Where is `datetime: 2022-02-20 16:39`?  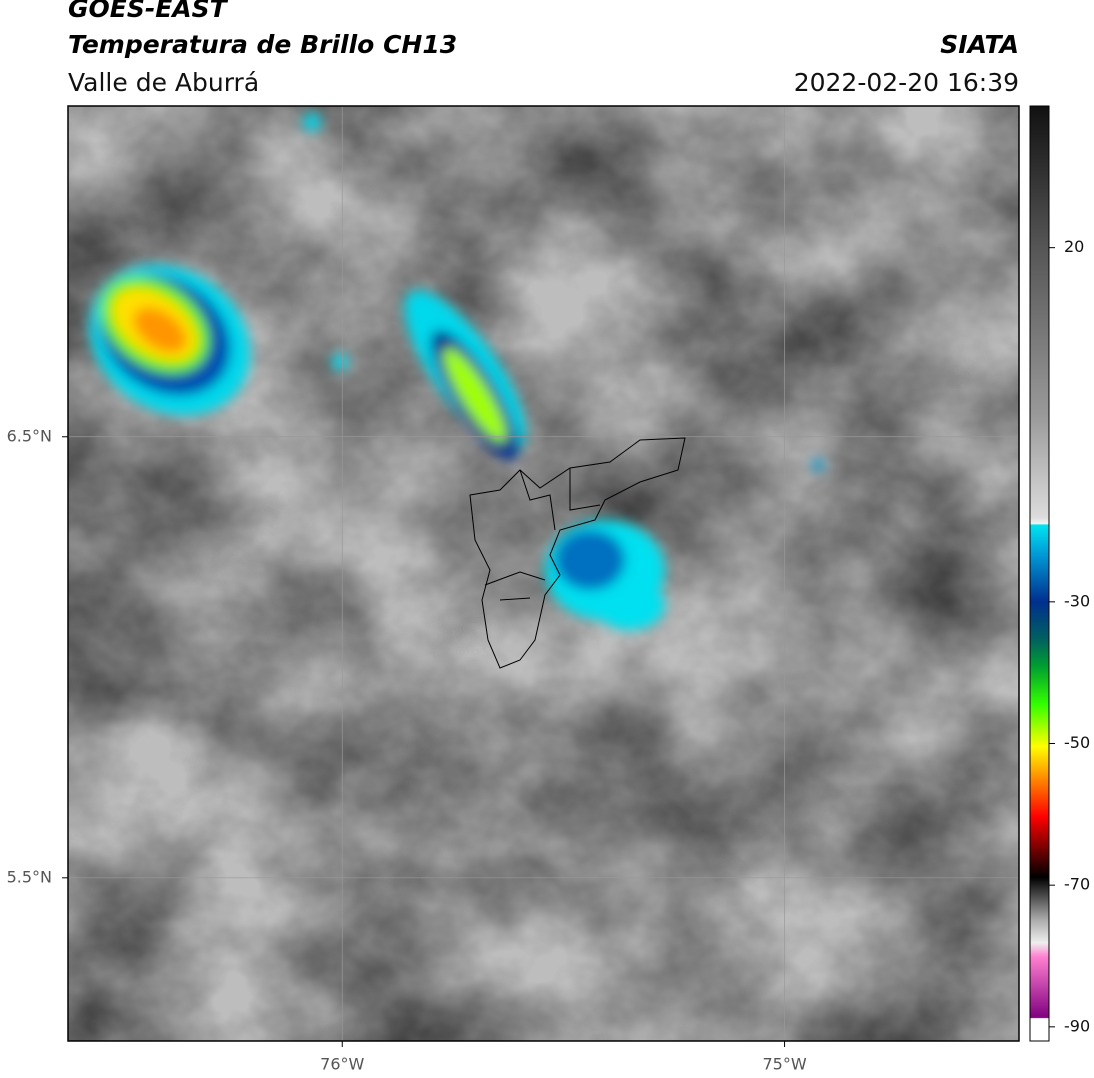
datetime: 2022-02-20 16:39 is located at coordinates (906, 82).